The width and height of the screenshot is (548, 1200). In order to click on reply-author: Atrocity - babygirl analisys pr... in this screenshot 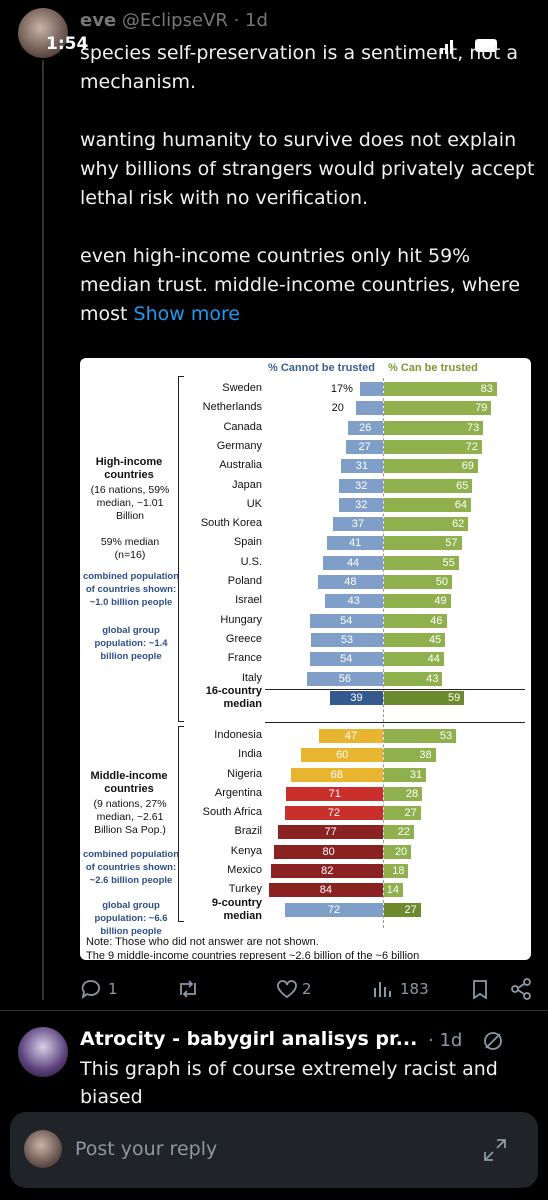, I will do `click(249, 1039)`.